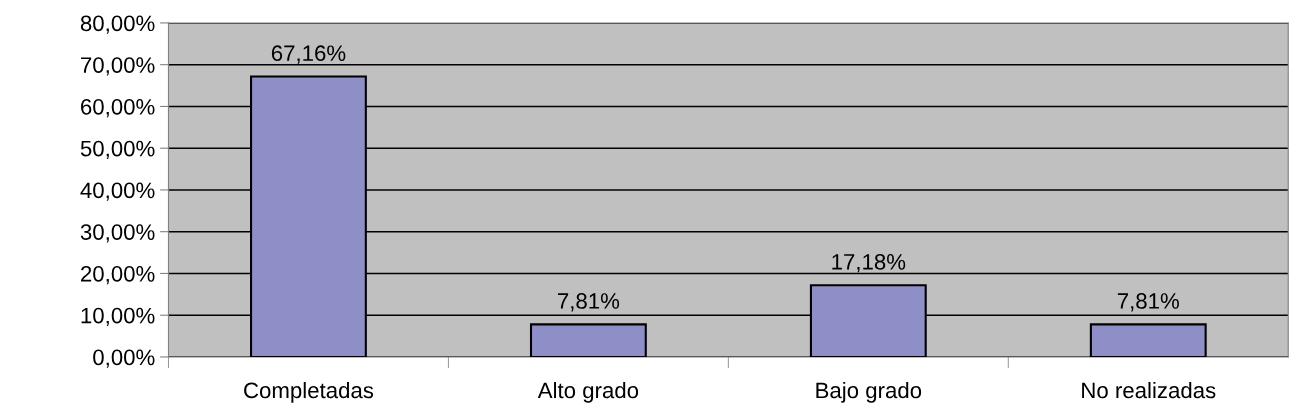  Describe the element at coordinates (118, 66) in the screenshot. I see `y-tick-label: 70,00%` at that location.